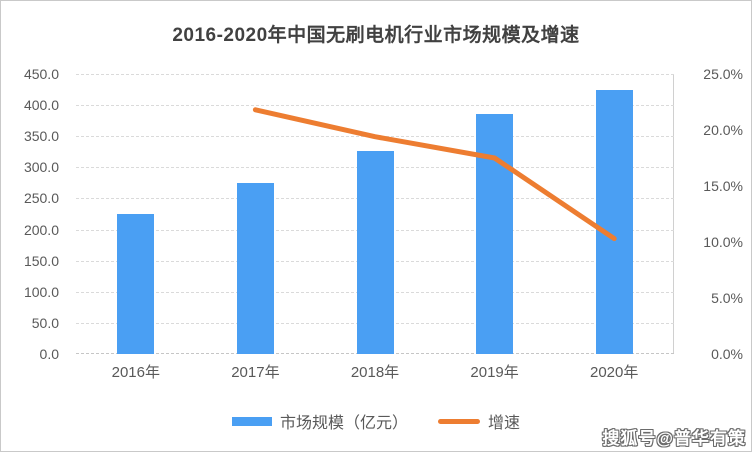 The height and width of the screenshot is (452, 752). I want to click on right-axis-line, so click(673, 214).